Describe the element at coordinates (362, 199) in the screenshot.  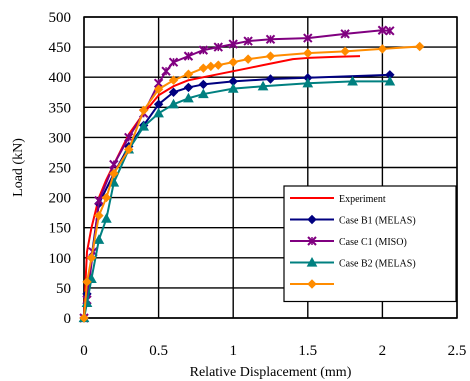
I see `legend-label: Experiment` at that location.